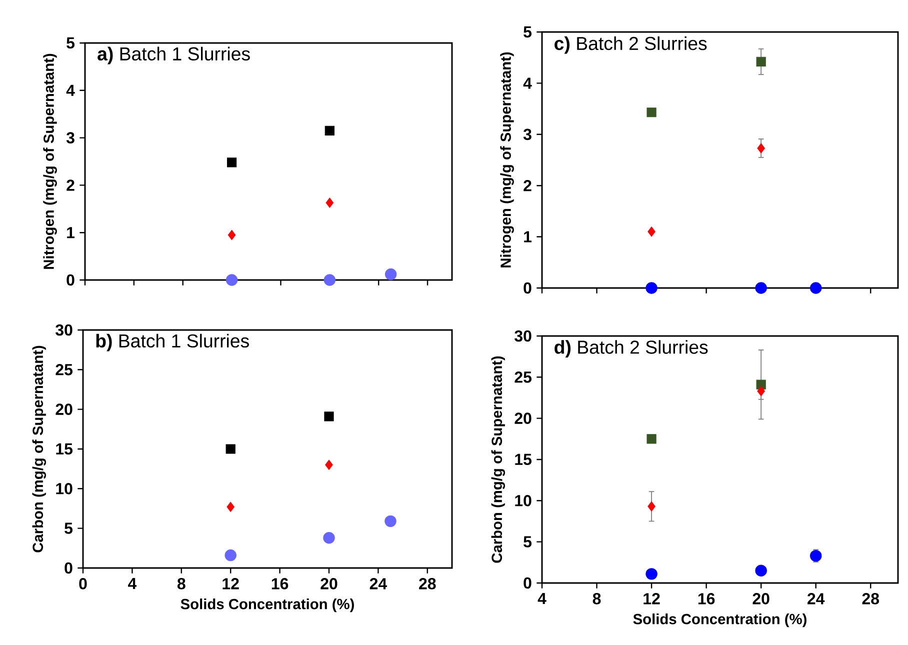 Image resolution: width=908 pixels, height=645 pixels. What do you see at coordinates (631, 349) in the screenshot?
I see `chart-title: d) Batch 2 Slurries` at bounding box center [631, 349].